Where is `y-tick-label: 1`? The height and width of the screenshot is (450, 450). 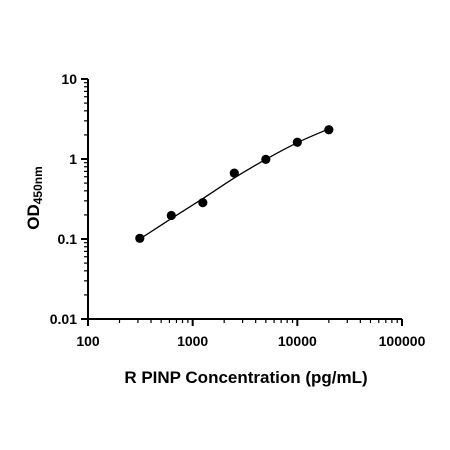
y-tick-label: 1 is located at coordinates (73, 159).